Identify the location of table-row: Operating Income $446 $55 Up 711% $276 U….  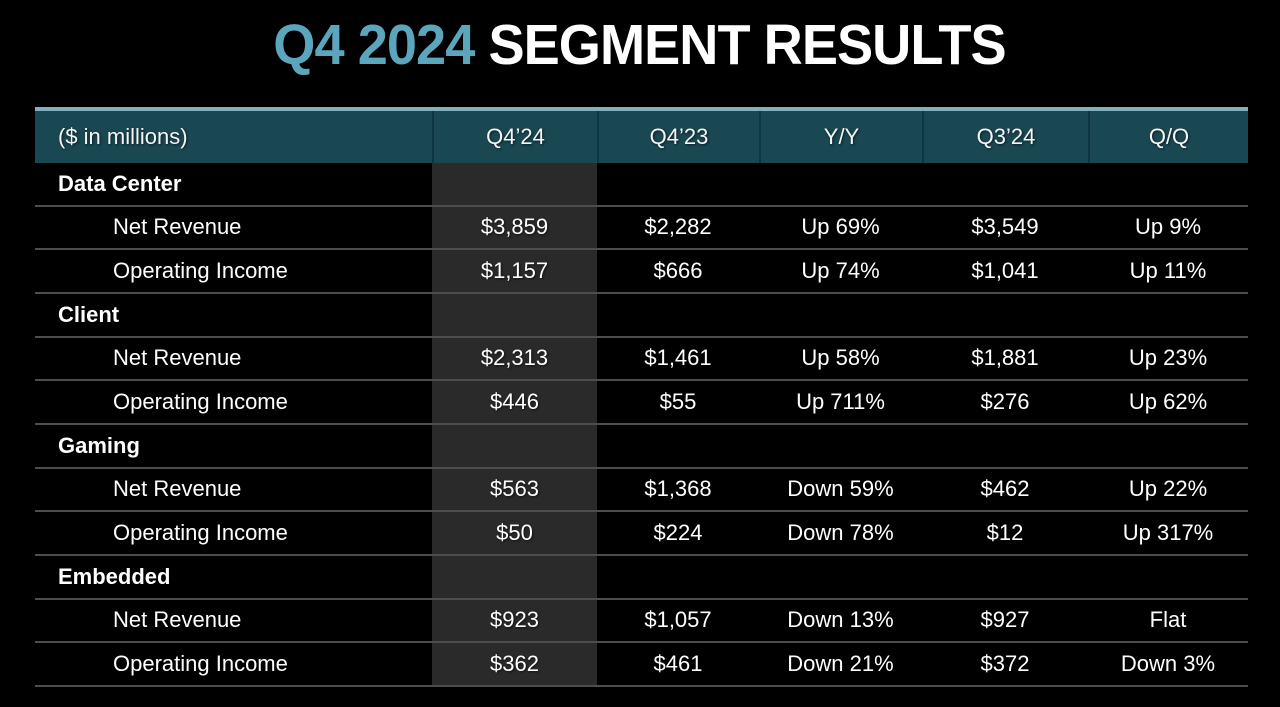
(641, 403).